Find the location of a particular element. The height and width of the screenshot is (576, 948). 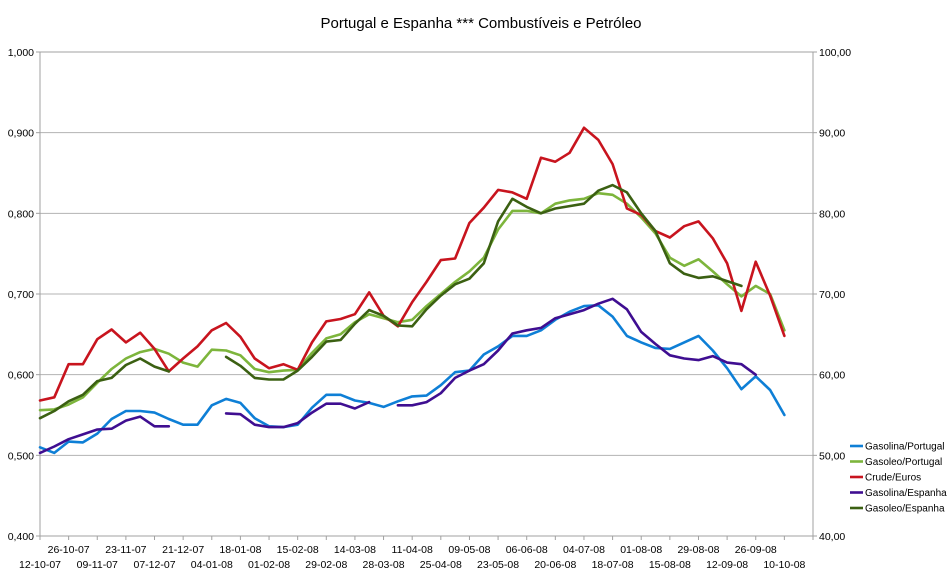

y-left-tick-label: 0,400 is located at coordinates (21, 537).